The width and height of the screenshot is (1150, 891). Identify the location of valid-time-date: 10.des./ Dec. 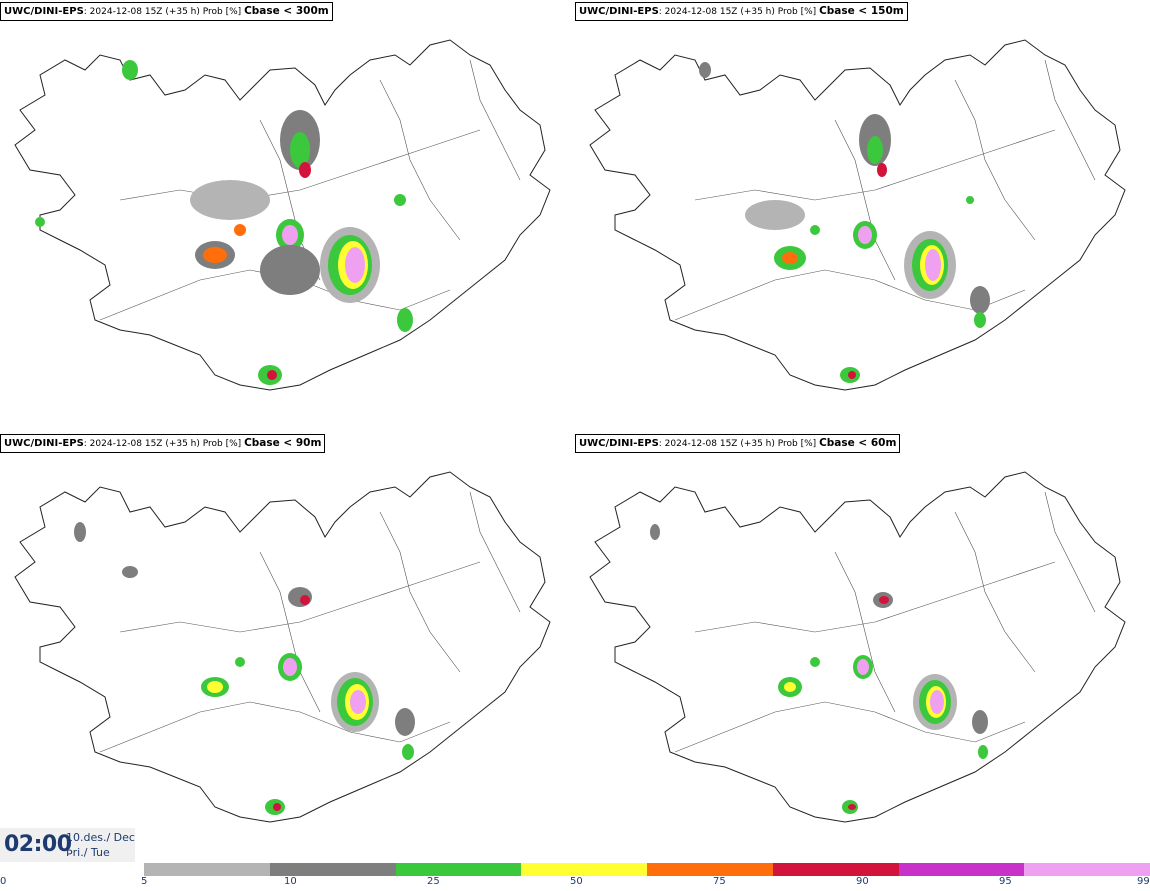
(100, 837).